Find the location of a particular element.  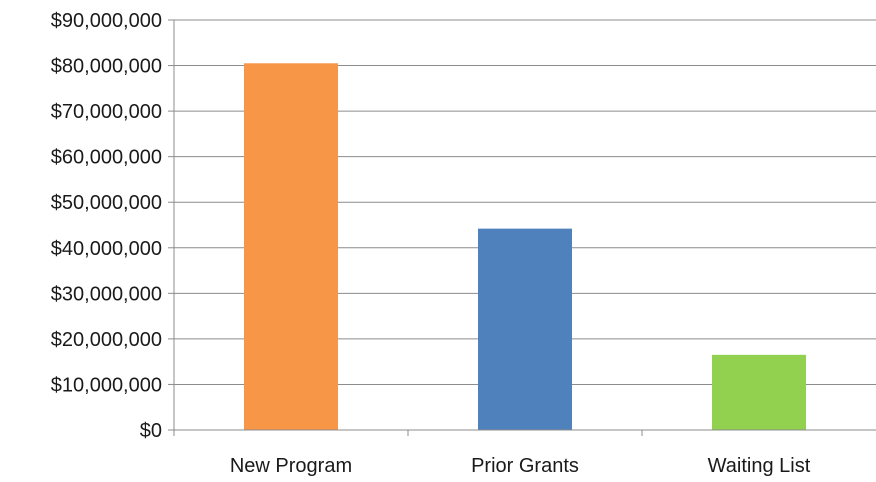

y-tick-label: $30,000,000 is located at coordinates (106, 294).